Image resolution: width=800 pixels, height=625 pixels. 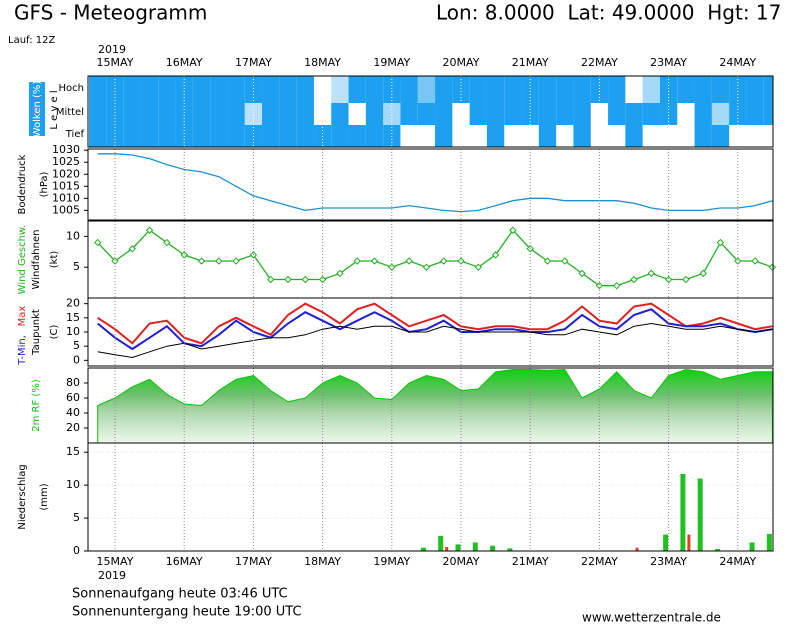 What do you see at coordinates (66, 185) in the screenshot?
I see `y-tick-label: 1015` at bounding box center [66, 185].